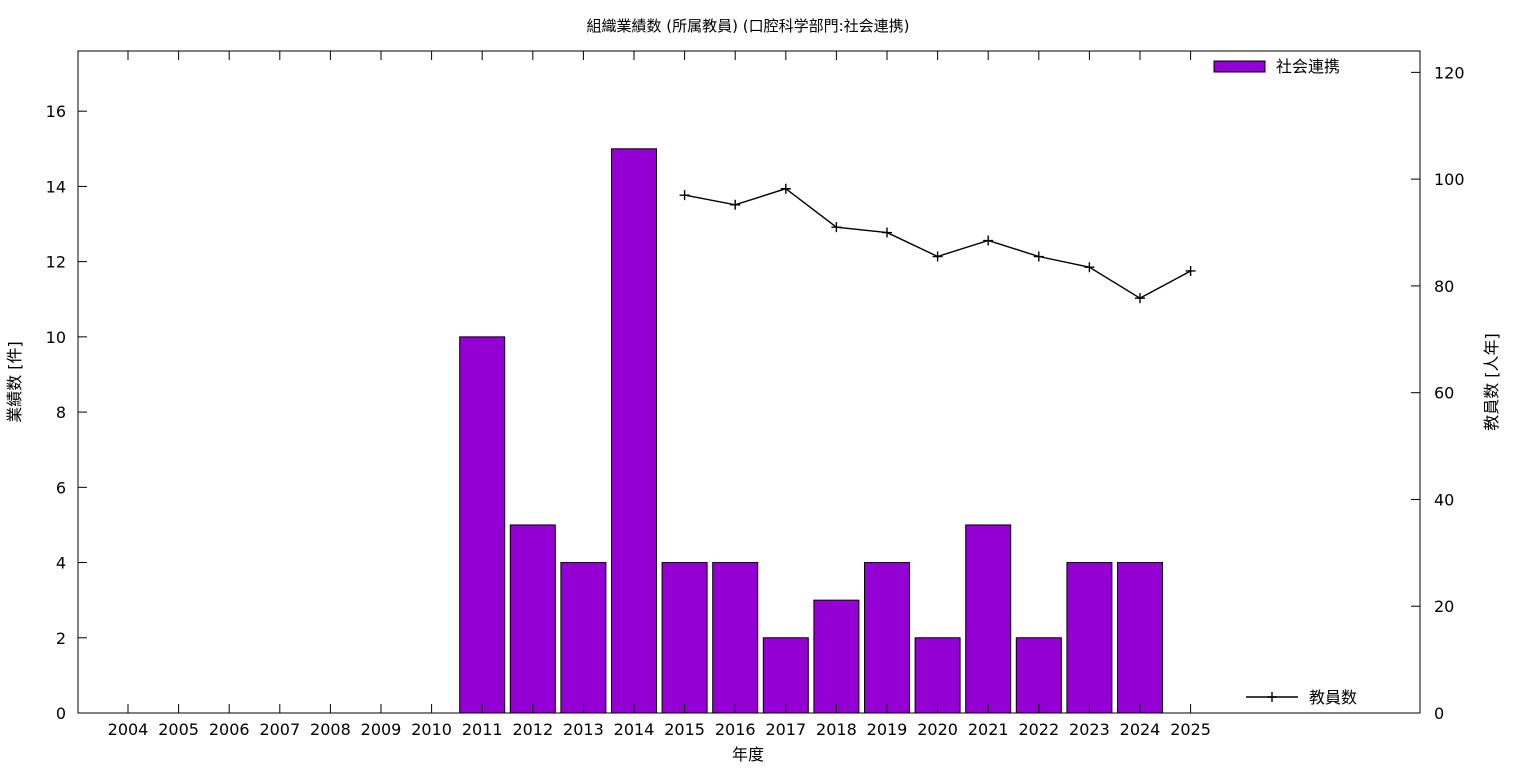 The image size is (1536, 768). I want to click on x-tick-label: 2011, so click(482, 729).